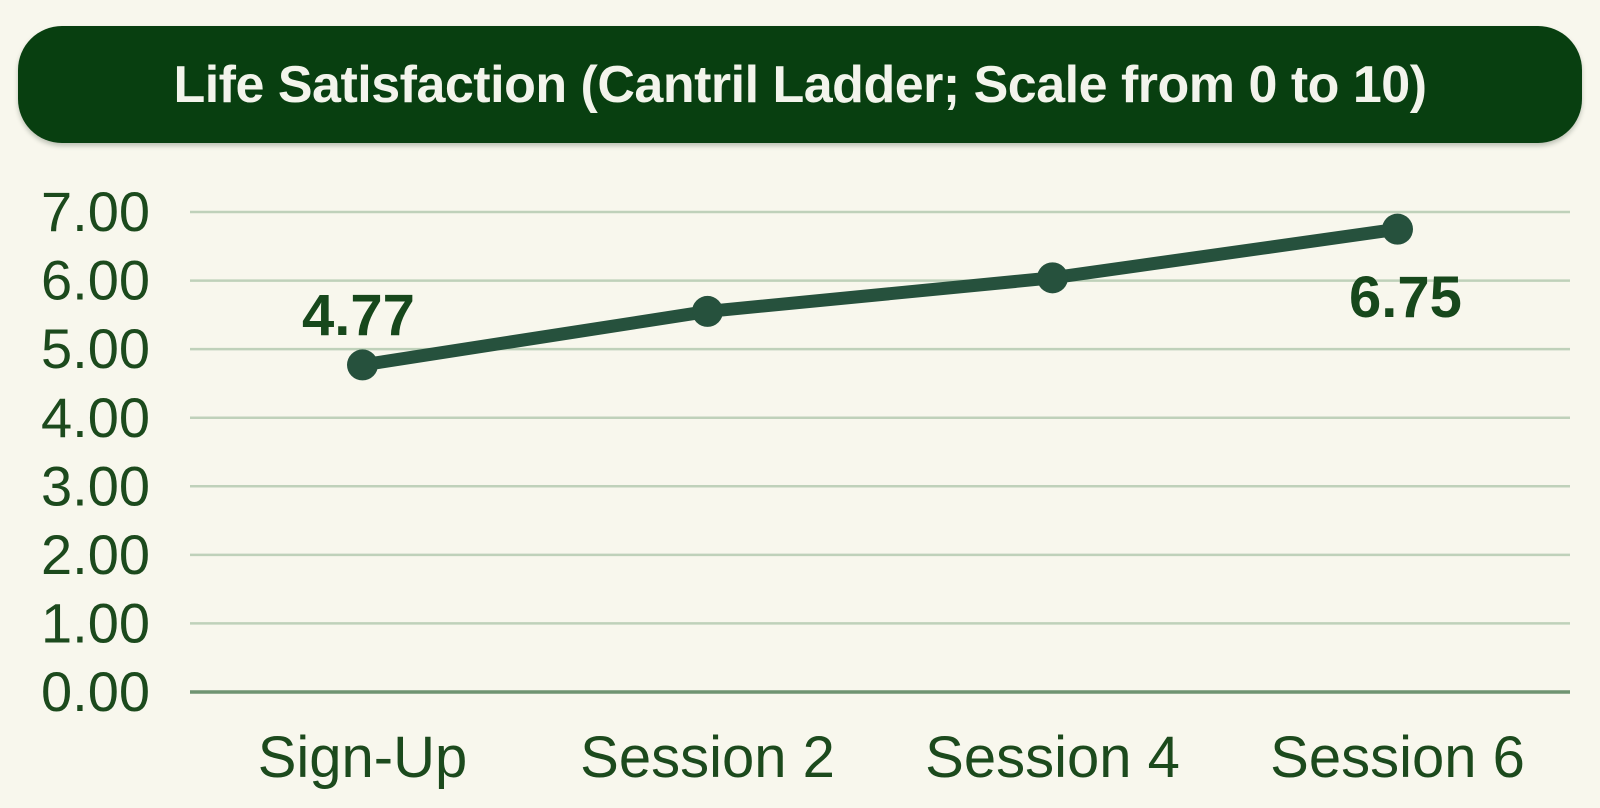  Describe the element at coordinates (95, 485) in the screenshot. I see `y-tick-label: 3.00` at that location.